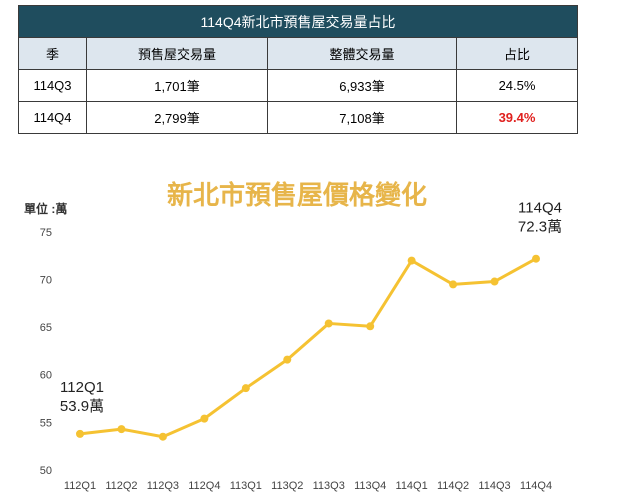  What do you see at coordinates (453, 486) in the screenshot?
I see `x-tick-label: 114Q2` at bounding box center [453, 486].